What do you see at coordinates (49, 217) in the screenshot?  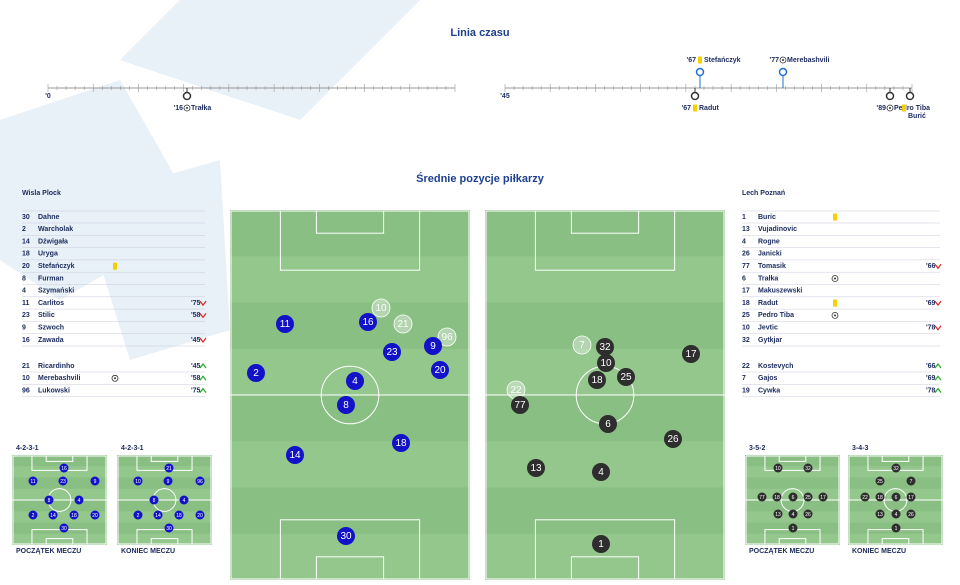 I see `player-name: Dahne` at bounding box center [49, 217].